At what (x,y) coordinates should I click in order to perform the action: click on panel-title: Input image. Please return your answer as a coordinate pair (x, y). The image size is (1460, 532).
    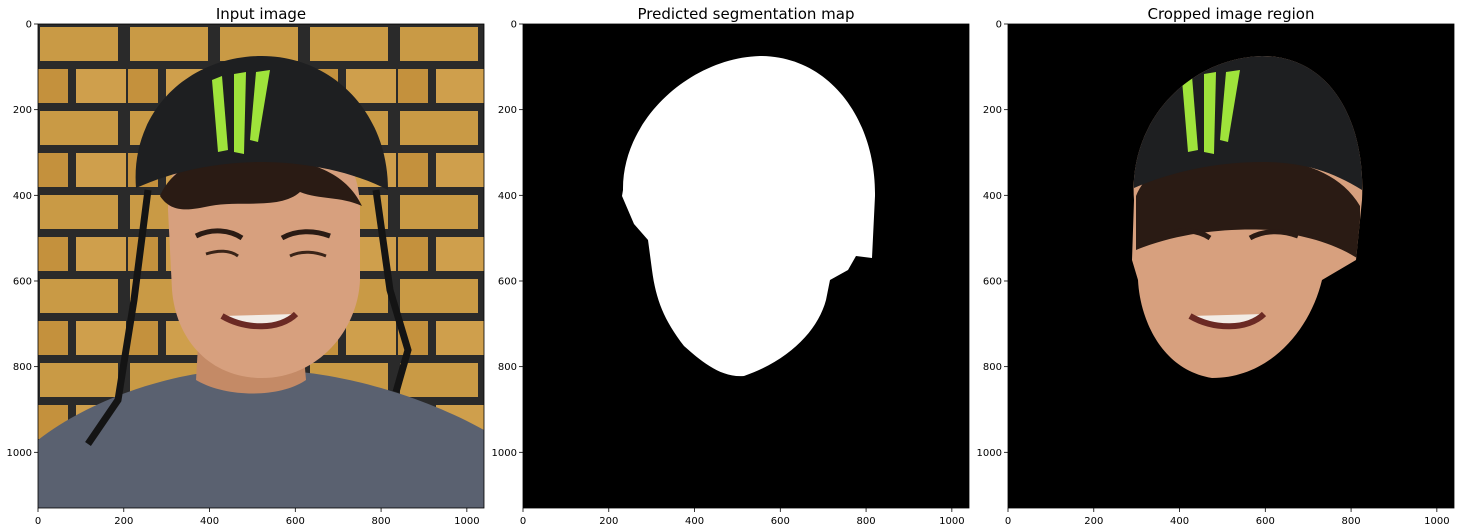
    Looking at the image, I should click on (261, 14).